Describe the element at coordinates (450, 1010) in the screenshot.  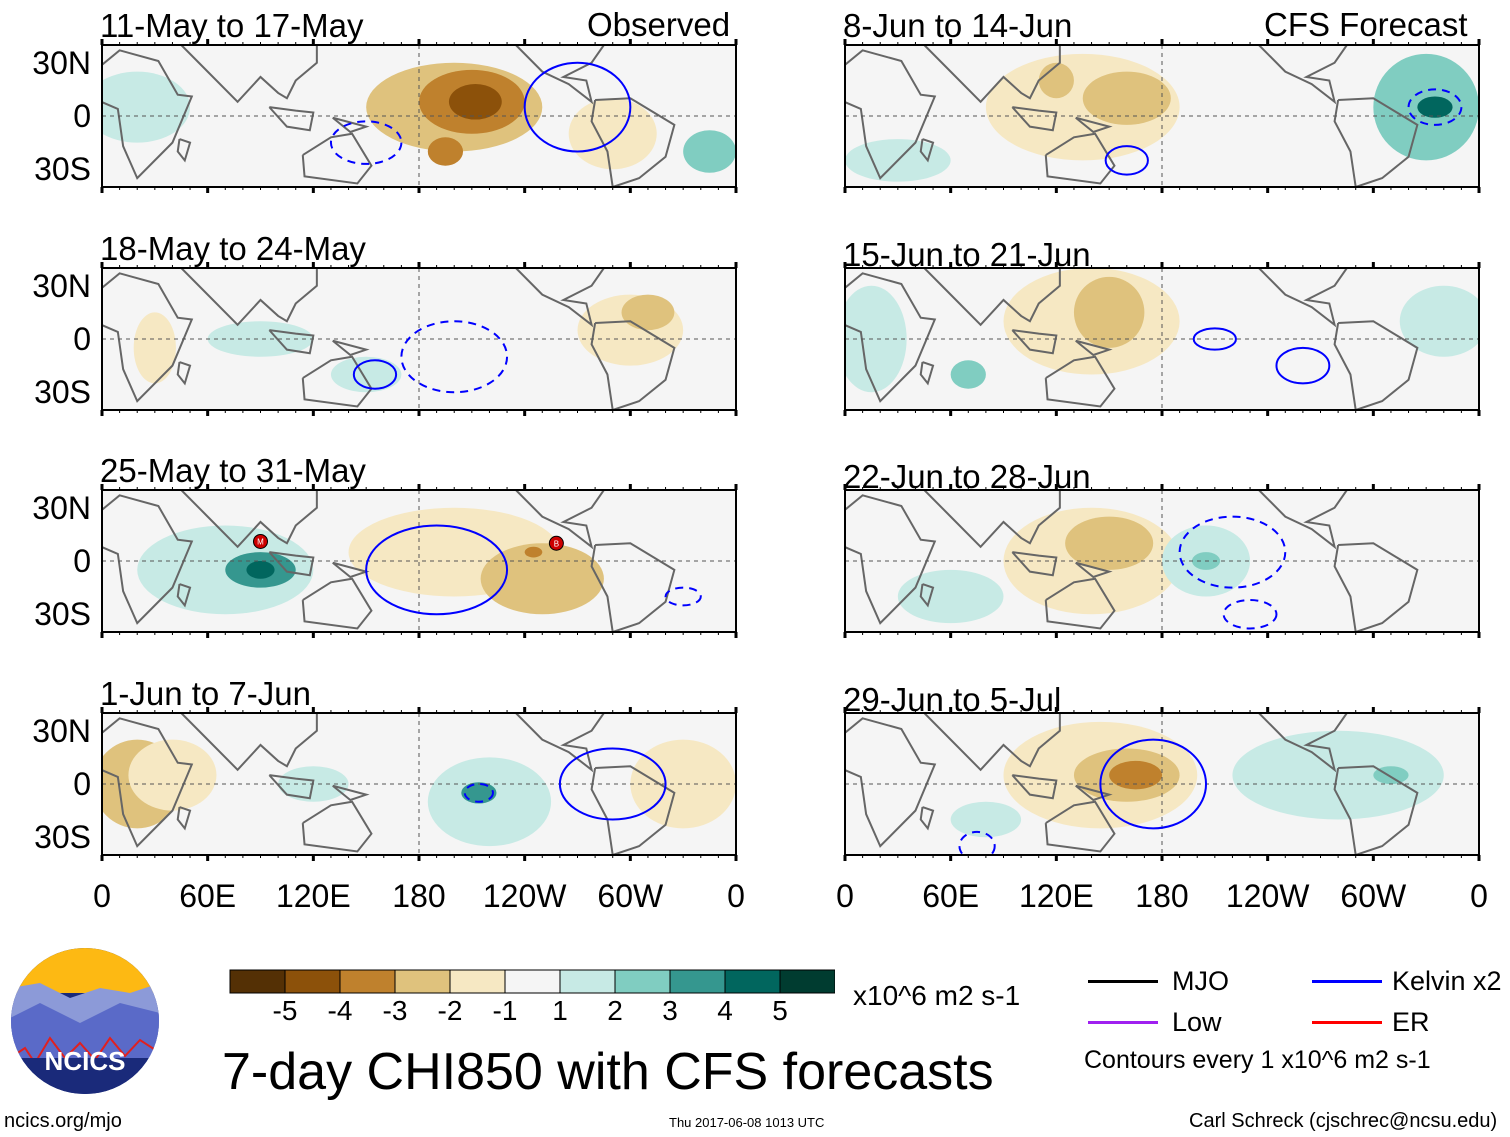
I see `colorbar-tick: -2` at that location.